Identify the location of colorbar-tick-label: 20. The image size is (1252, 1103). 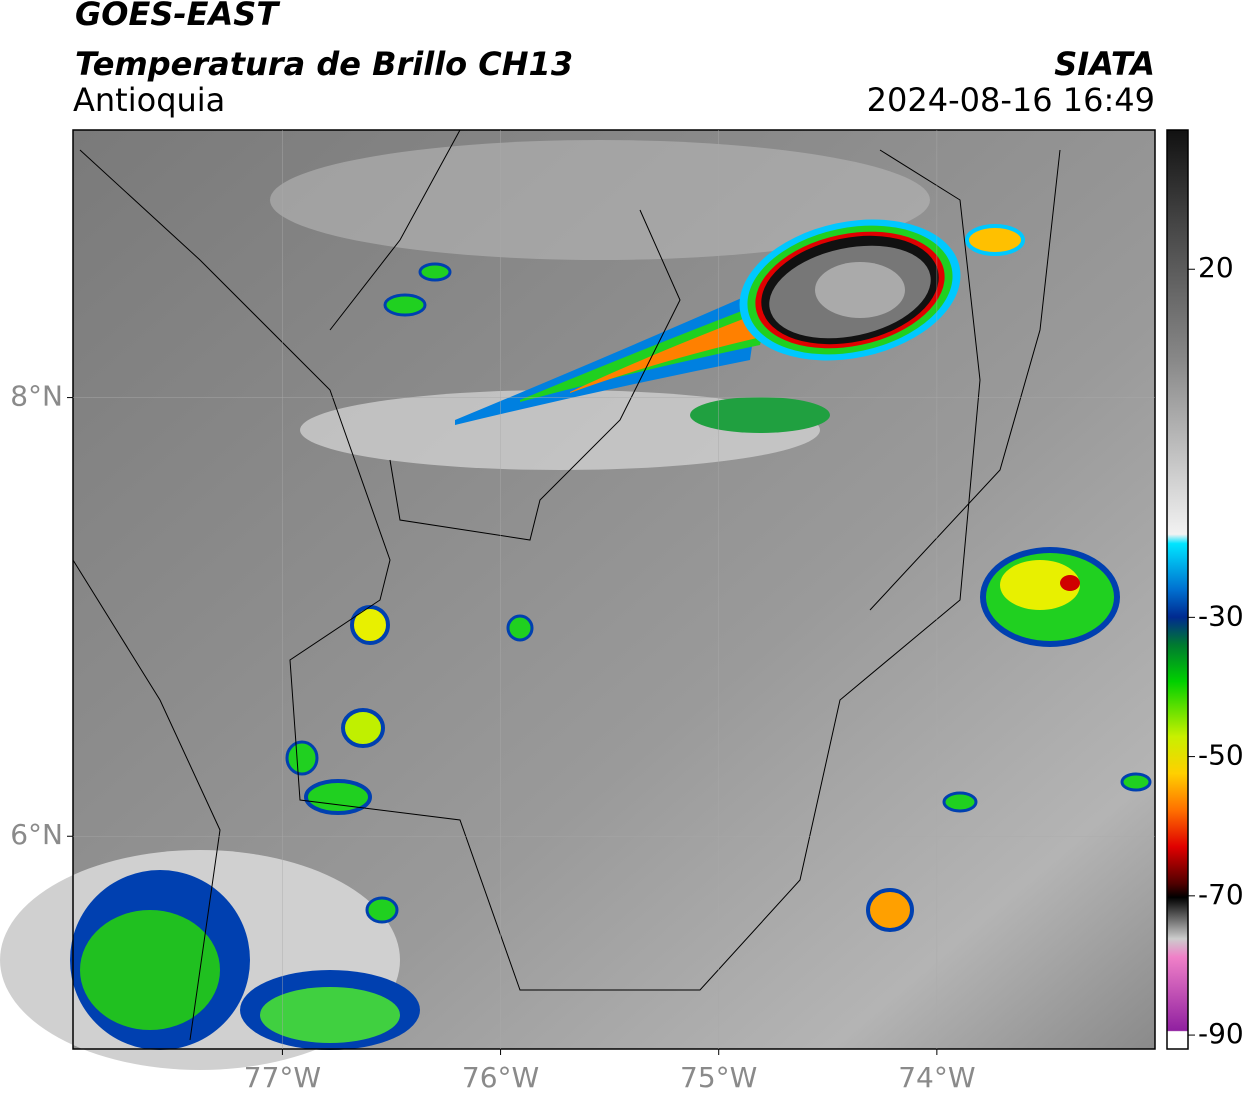
(1216, 267).